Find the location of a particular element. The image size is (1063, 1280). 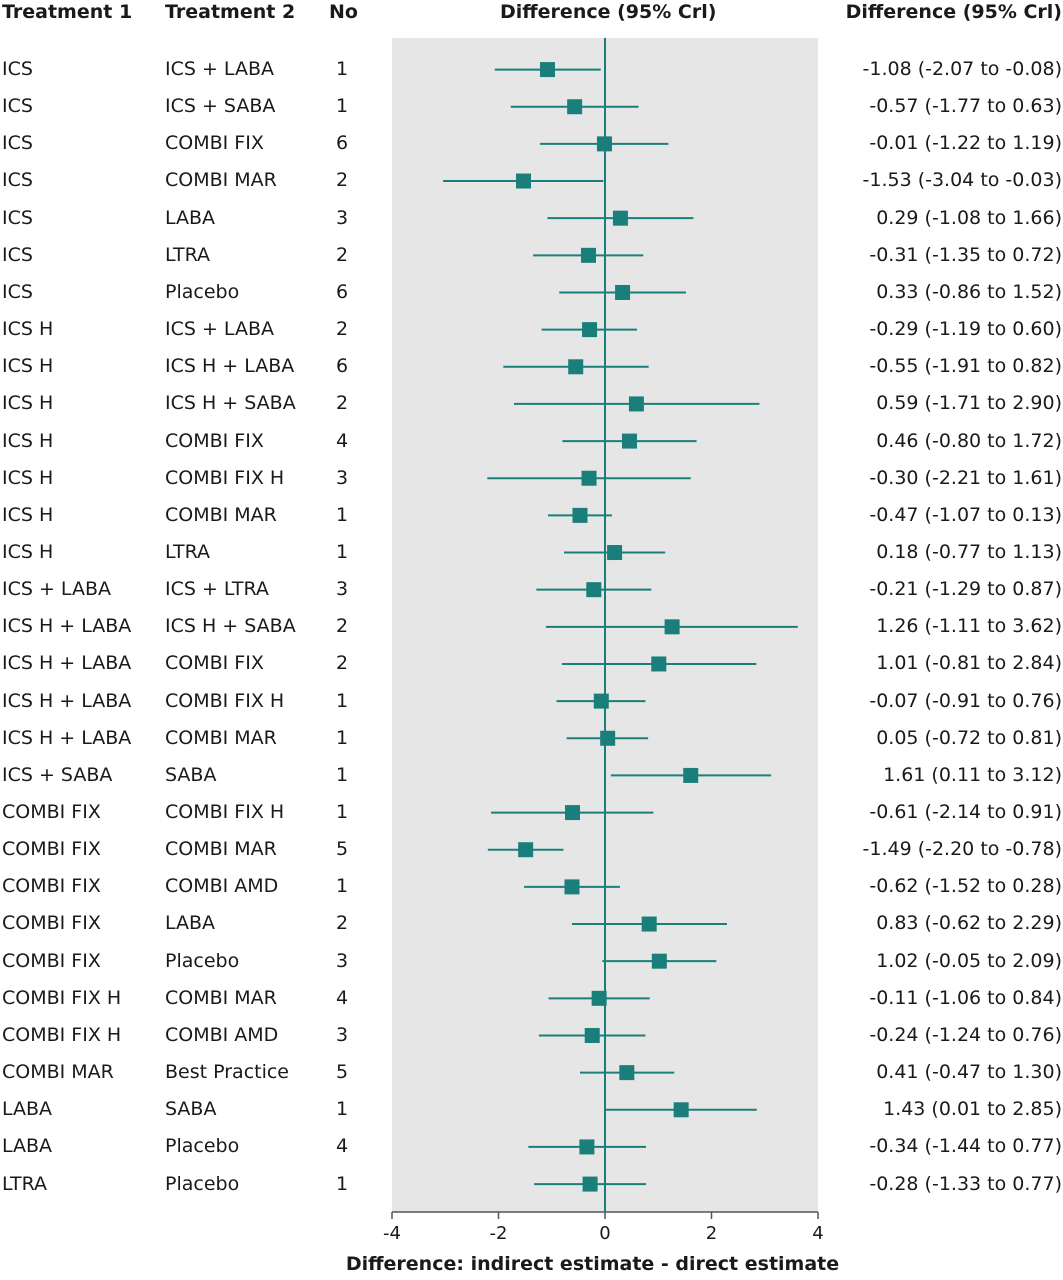

treatment-2-cell: COMBI MAR is located at coordinates (221, 514).